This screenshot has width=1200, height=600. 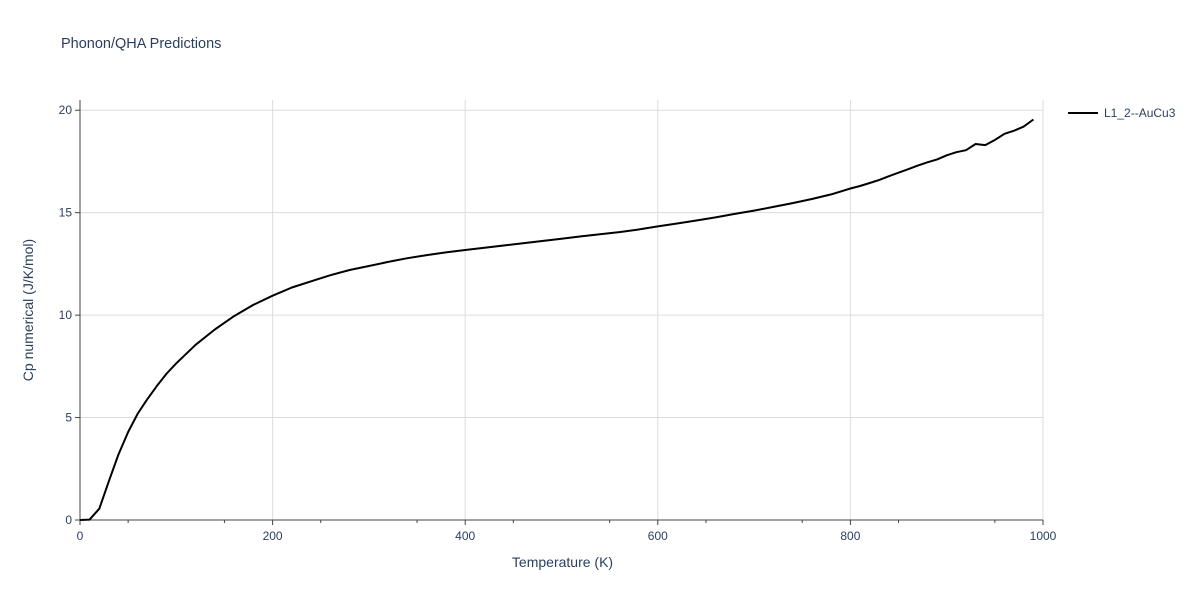 I want to click on x-tick-label: 800, so click(x=850, y=536).